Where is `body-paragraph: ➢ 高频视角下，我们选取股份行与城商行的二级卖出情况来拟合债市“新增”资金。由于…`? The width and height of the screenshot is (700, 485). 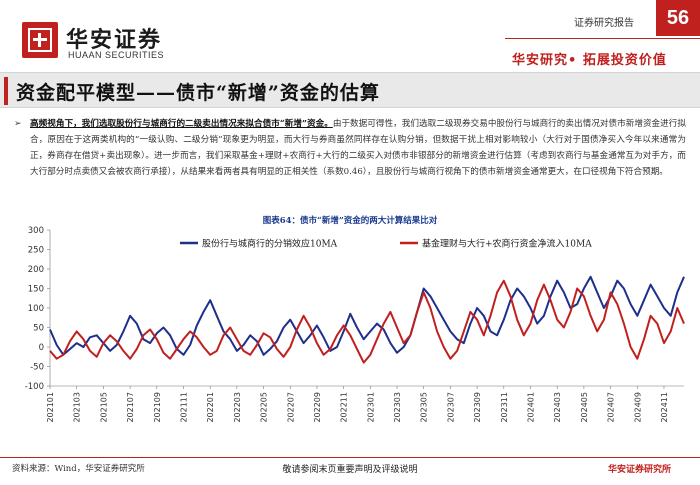 body-paragraph: ➢ 高频视角下，我们选取股份行与城商行的二级卖出情况来拟合债市“新增”资金。由于… is located at coordinates (350, 148).